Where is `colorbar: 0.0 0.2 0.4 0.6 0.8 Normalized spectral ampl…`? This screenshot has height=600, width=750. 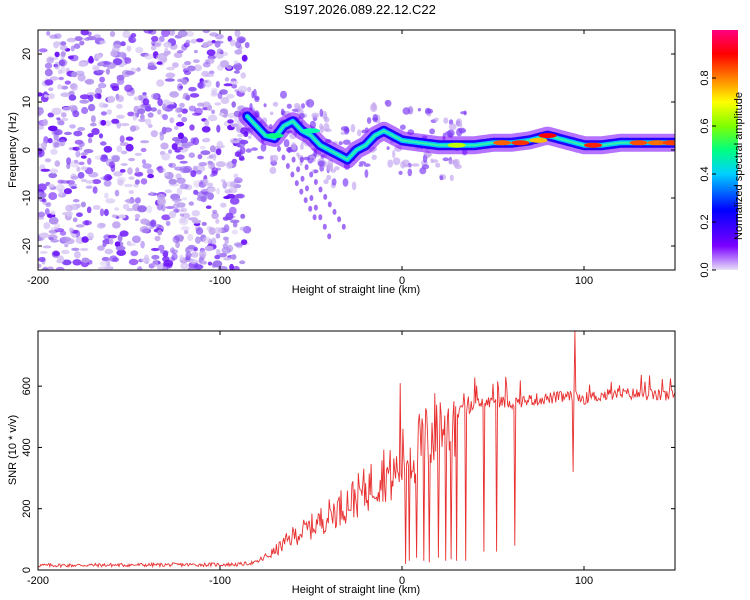
colorbar: 0.0 0.2 0.4 0.6 0.8 Normalized spectral ampl… is located at coordinates (722, 154).